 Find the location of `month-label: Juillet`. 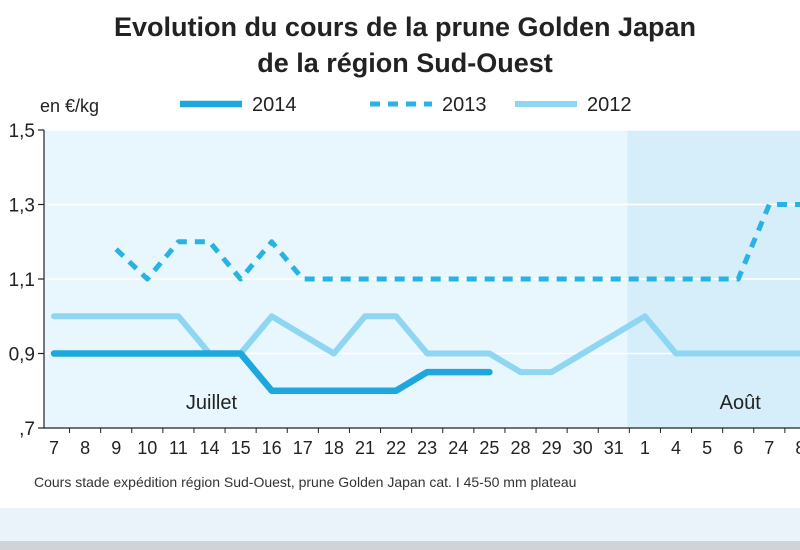

month-label: Juillet is located at coordinates (212, 403).